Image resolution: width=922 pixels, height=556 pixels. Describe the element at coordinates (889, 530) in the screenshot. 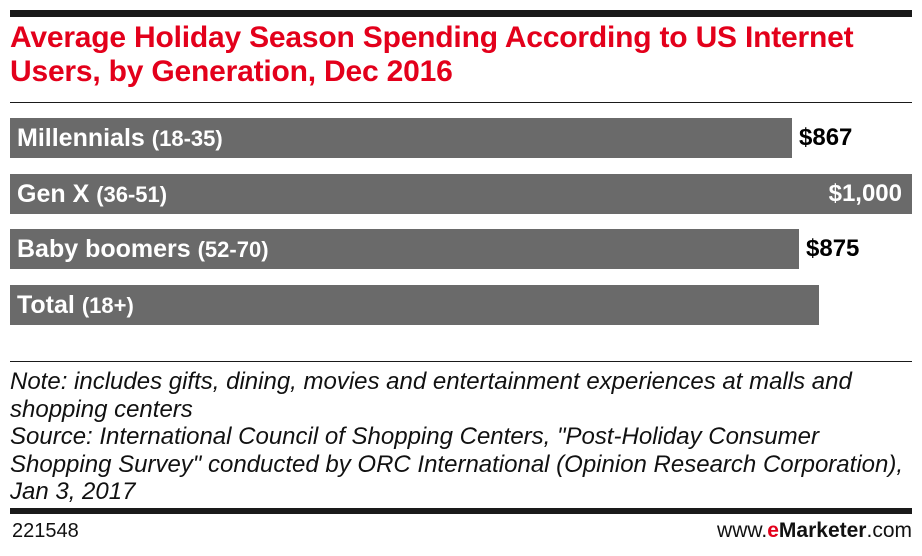

I see `brand-suffix: .com` at that location.